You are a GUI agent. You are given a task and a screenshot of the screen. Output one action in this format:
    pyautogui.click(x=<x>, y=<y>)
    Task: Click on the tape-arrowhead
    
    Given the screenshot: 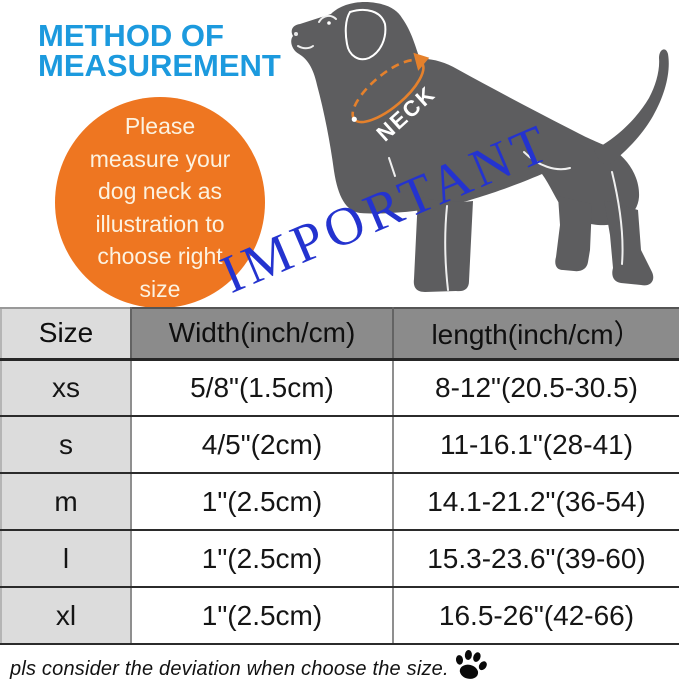 What is the action you would take?
    pyautogui.click(x=421, y=61)
    